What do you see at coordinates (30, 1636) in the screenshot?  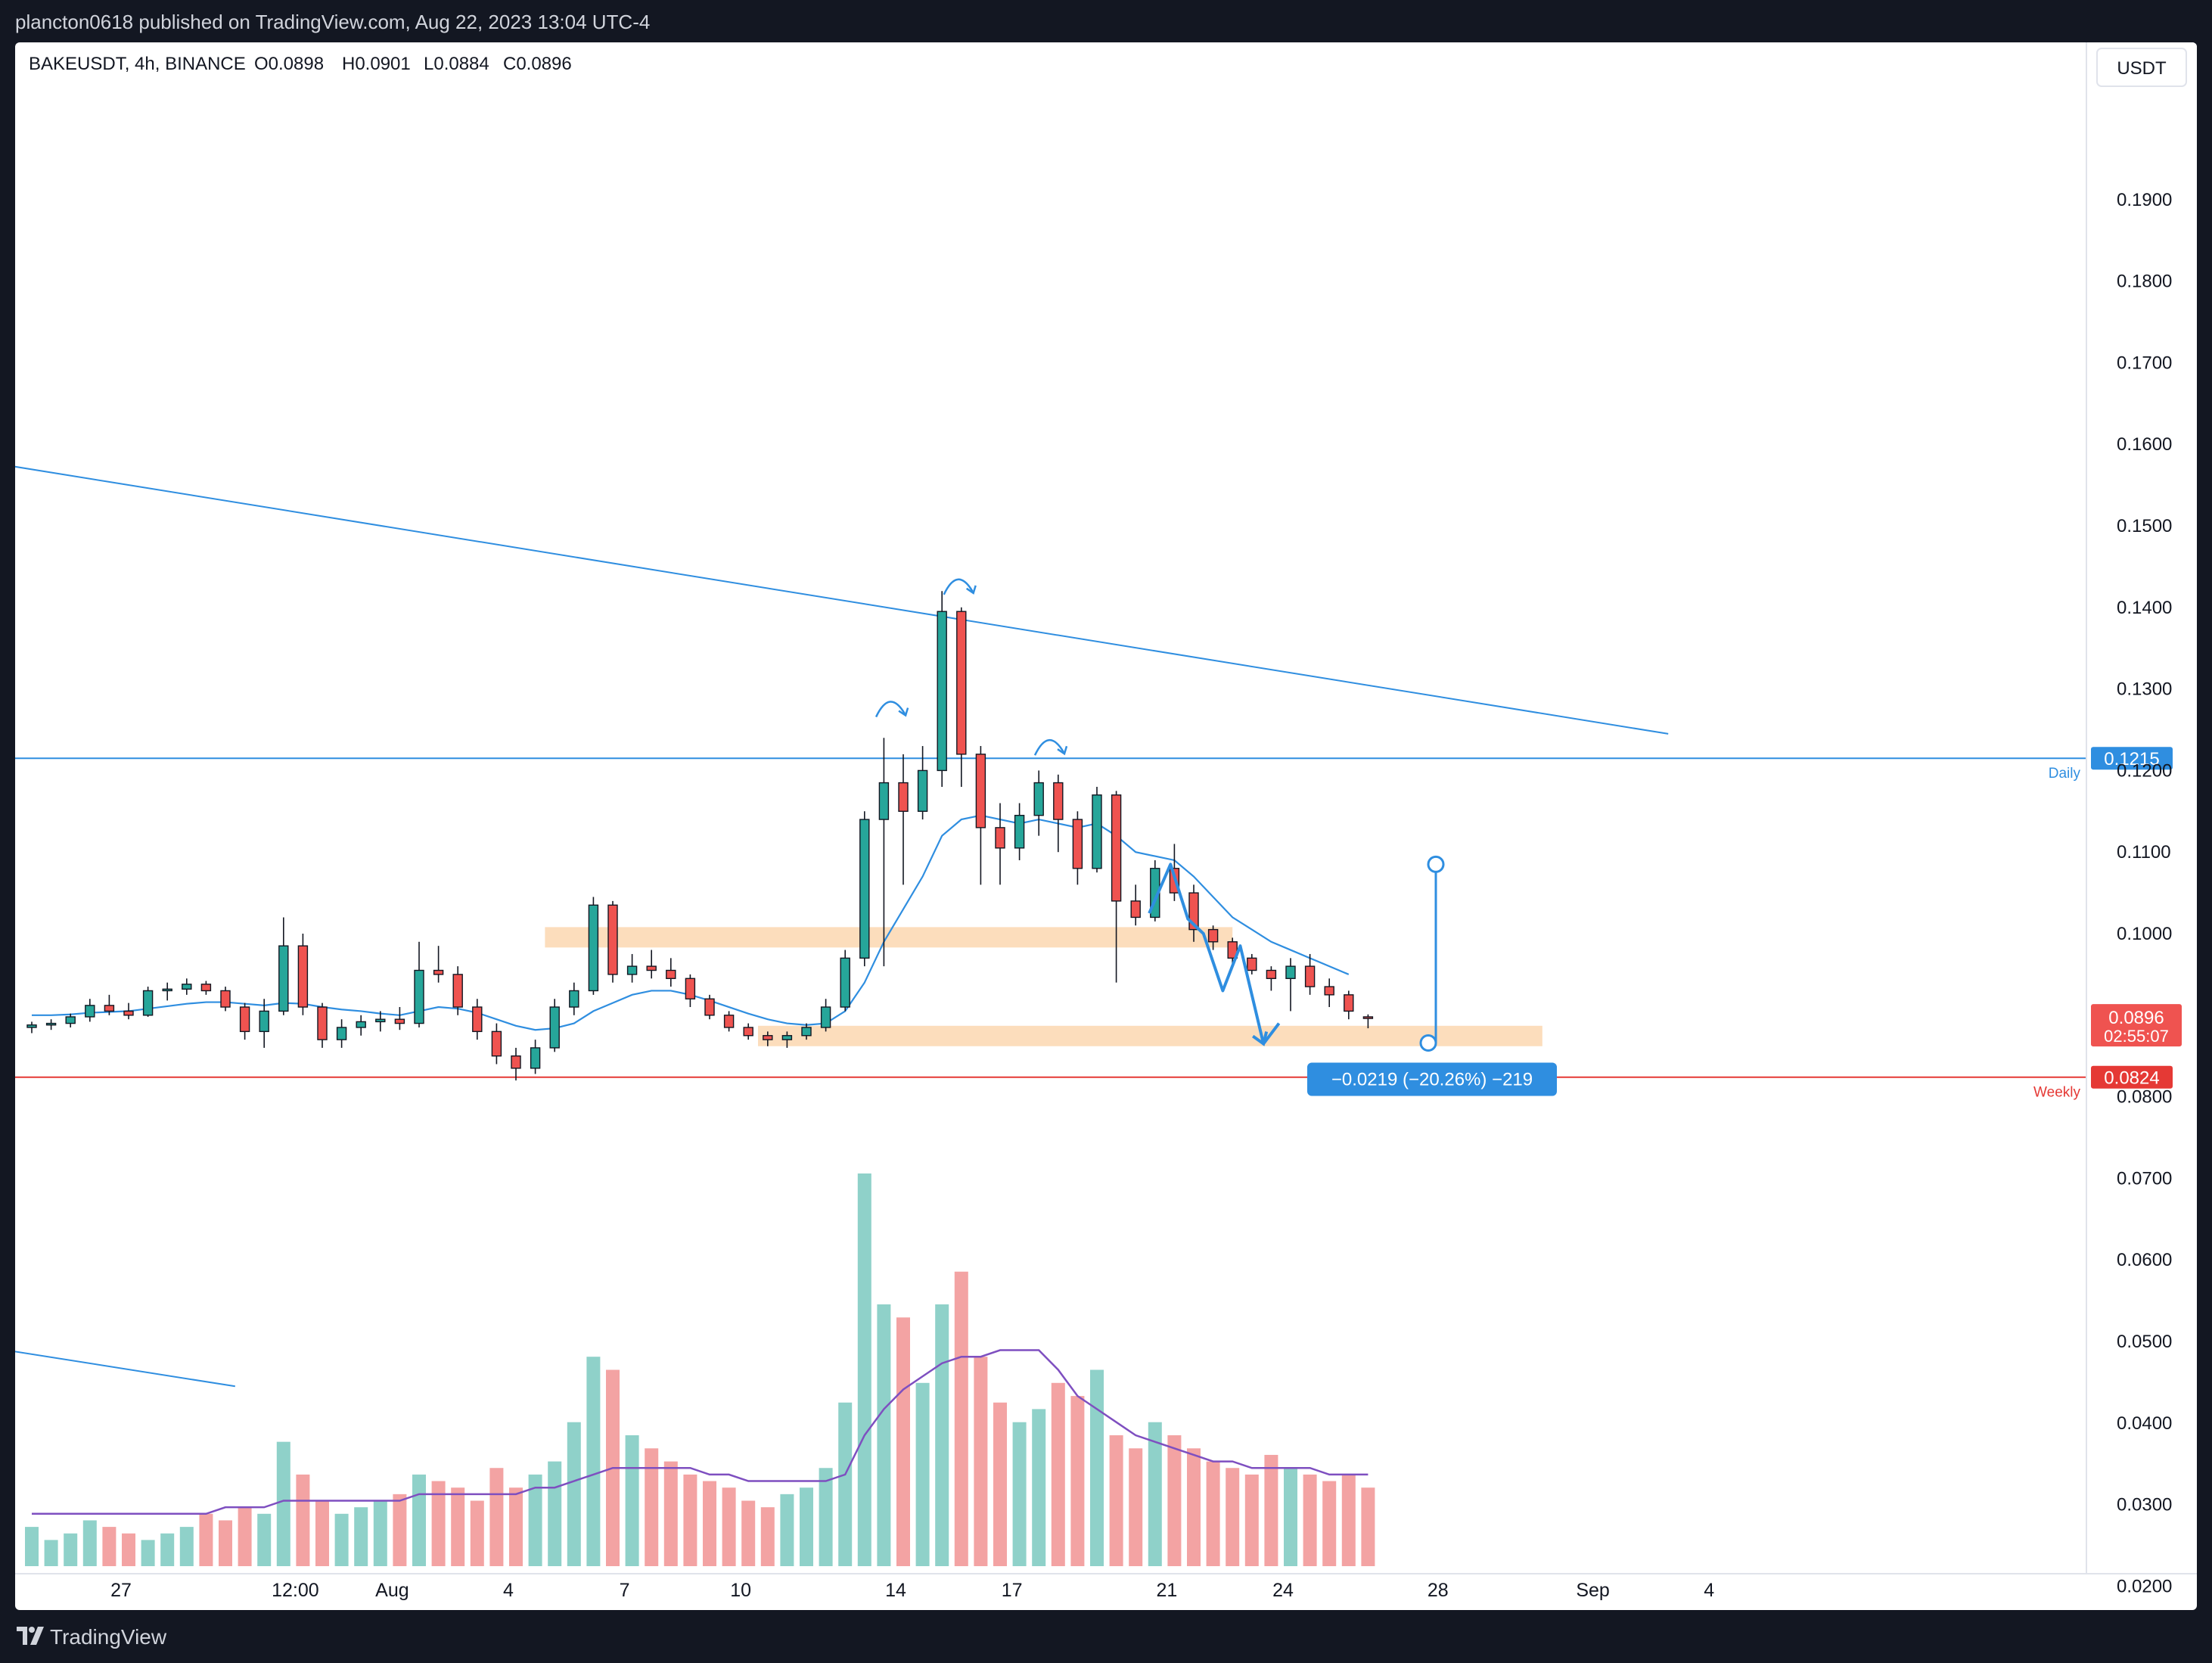 I see `tradingview-logo-icon` at bounding box center [30, 1636].